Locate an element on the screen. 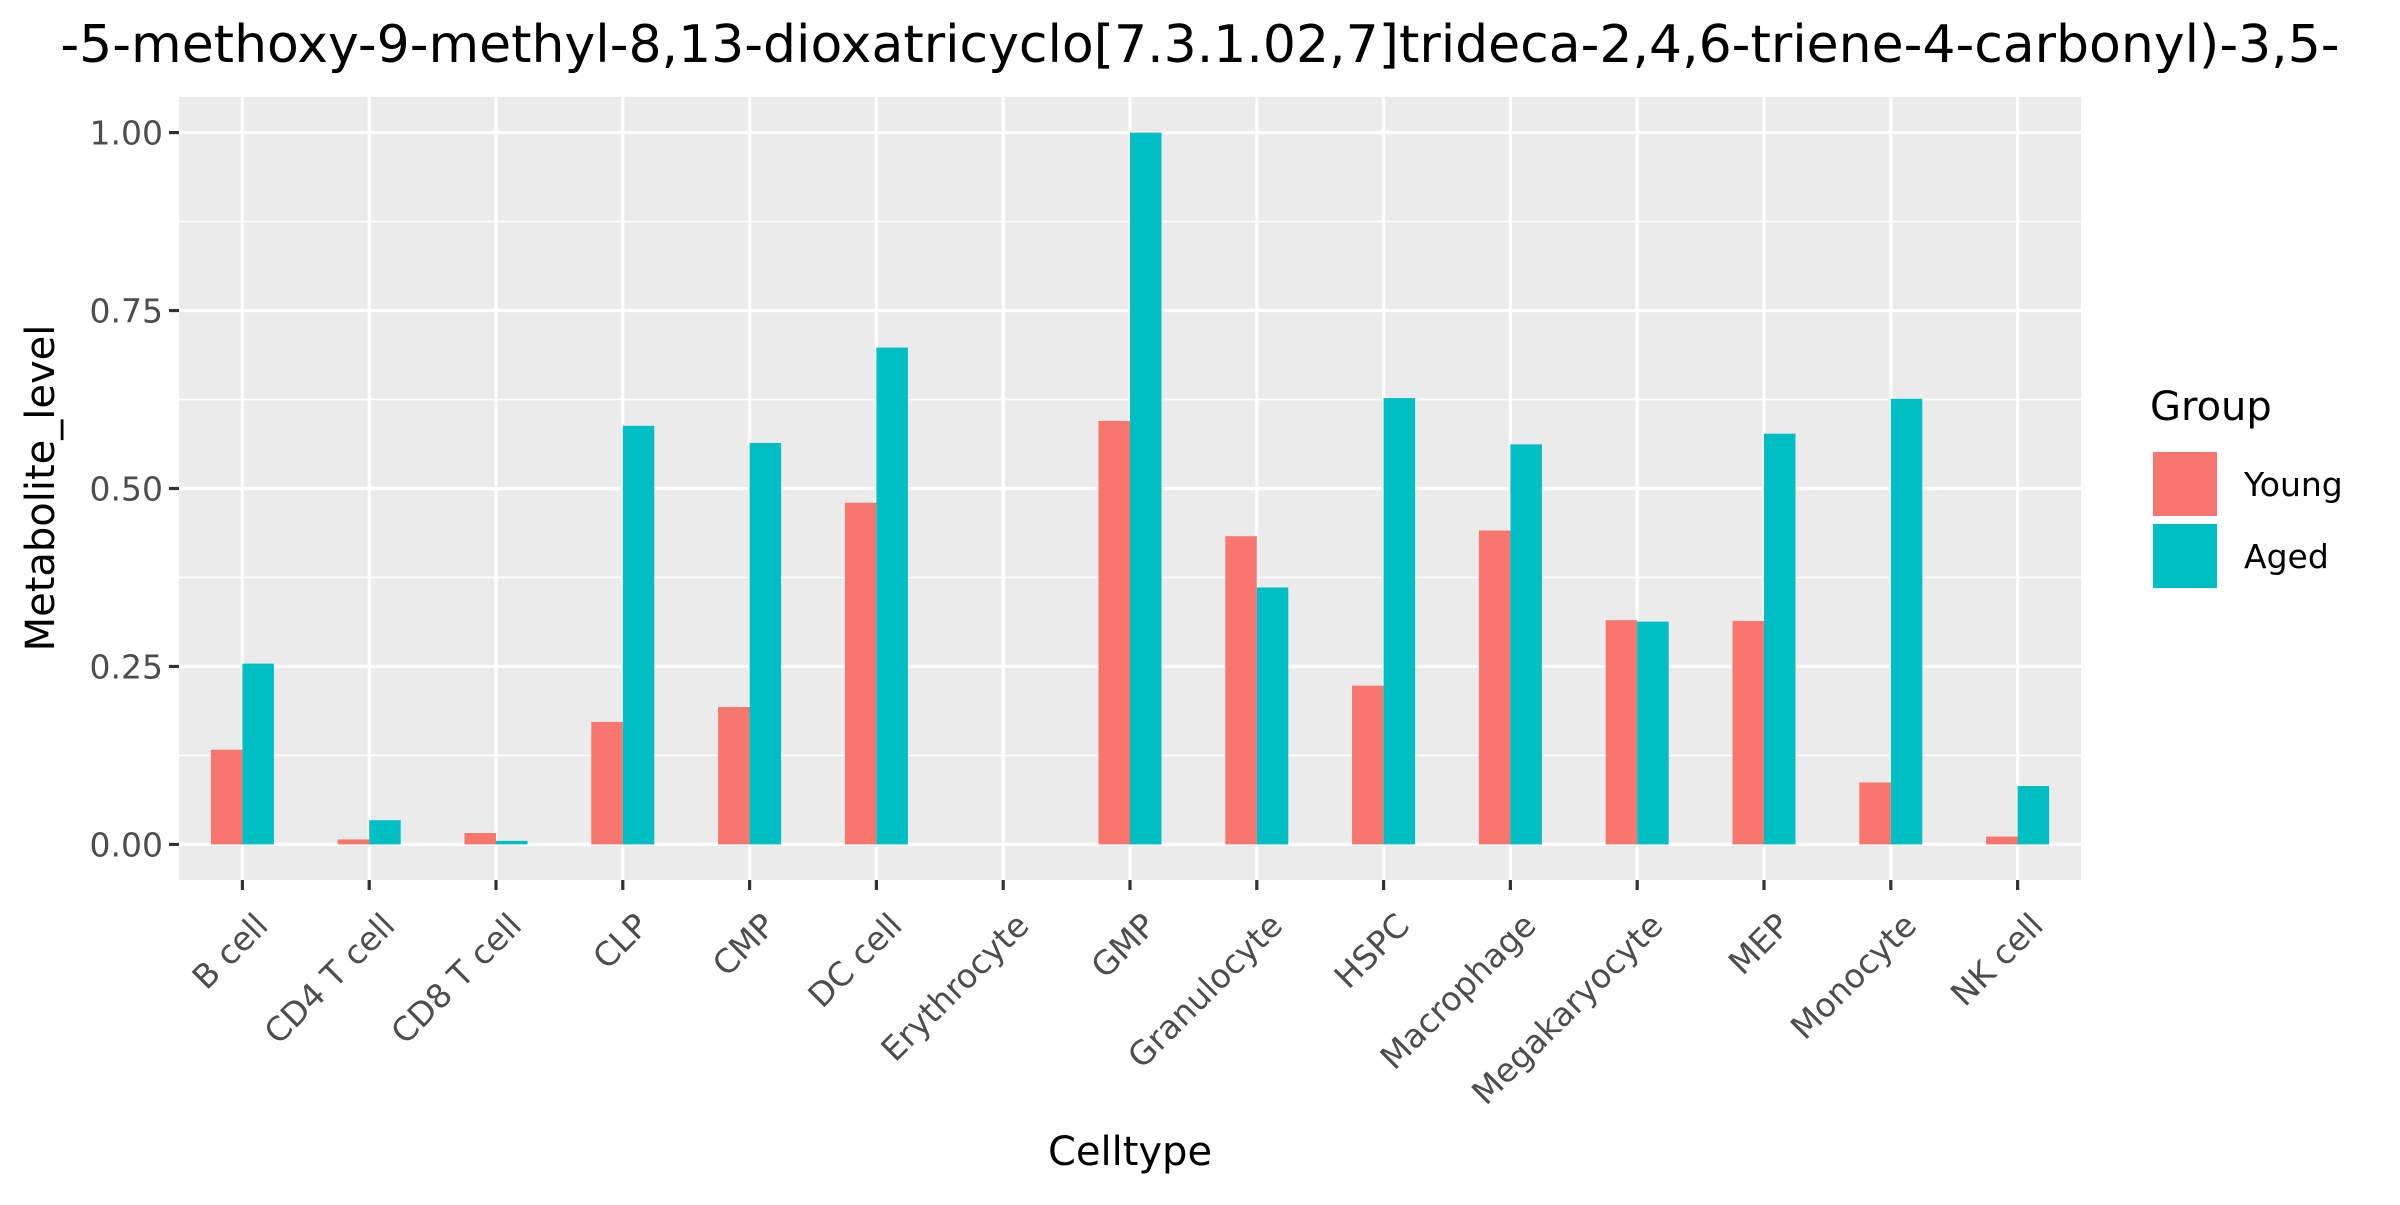  bar-young-granulocyte is located at coordinates (1241, 690).